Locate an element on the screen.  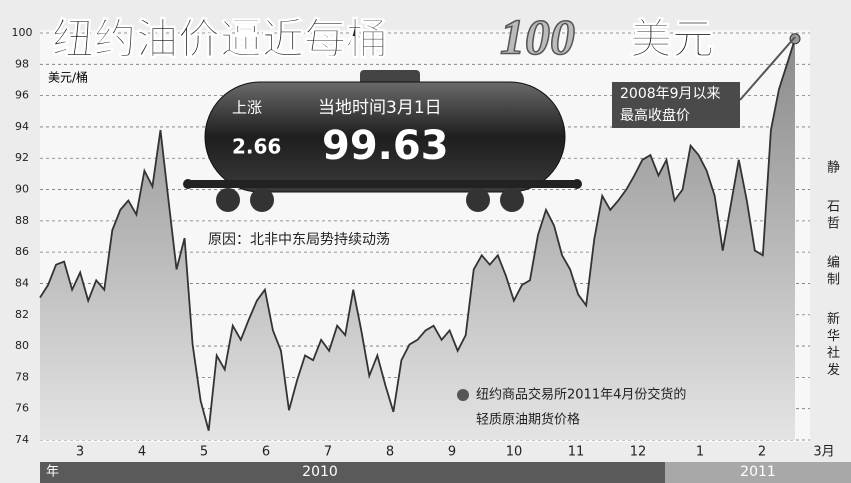
year-label: 2011 is located at coordinates (758, 472).